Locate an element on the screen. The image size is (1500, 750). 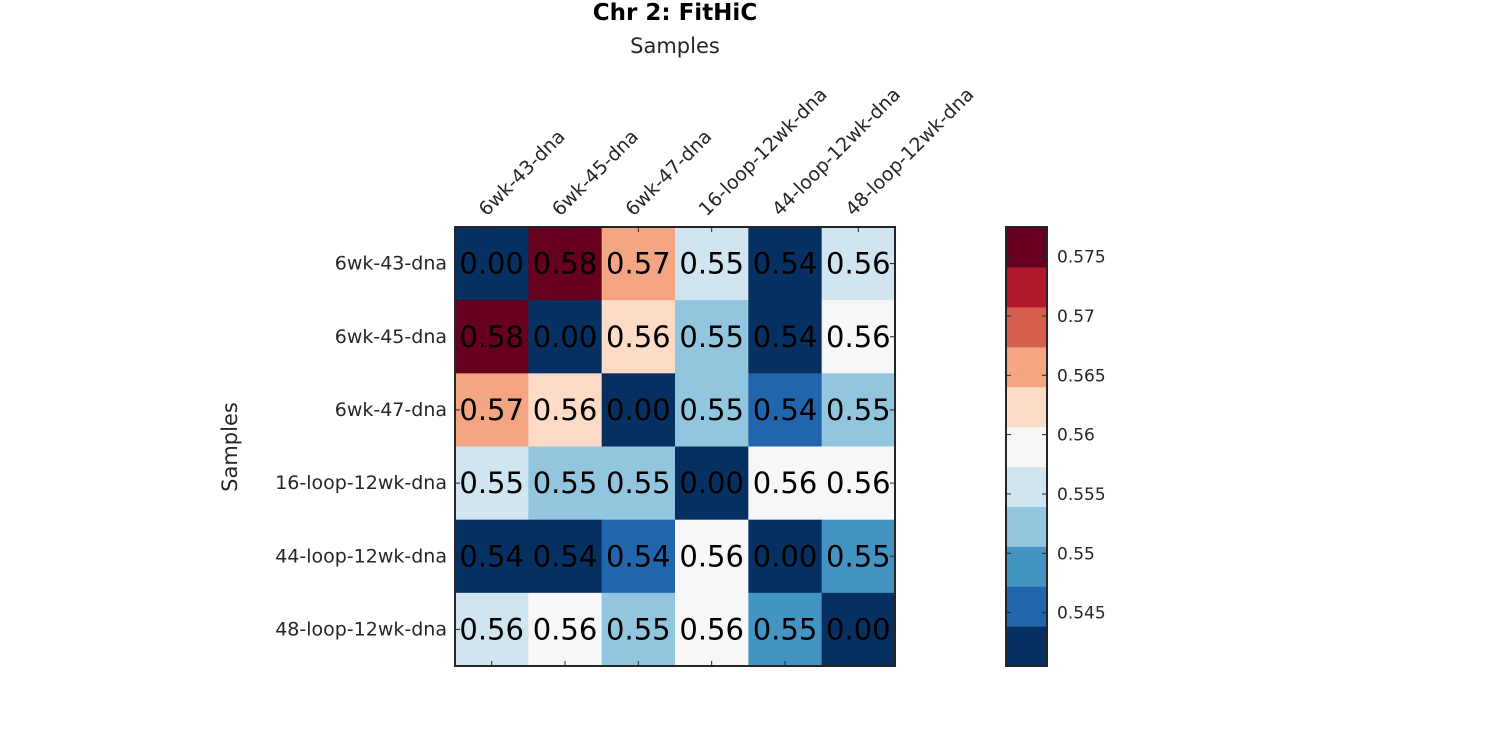
y-tick-label: 48-loop-12wk-dna is located at coordinates (361, 629).